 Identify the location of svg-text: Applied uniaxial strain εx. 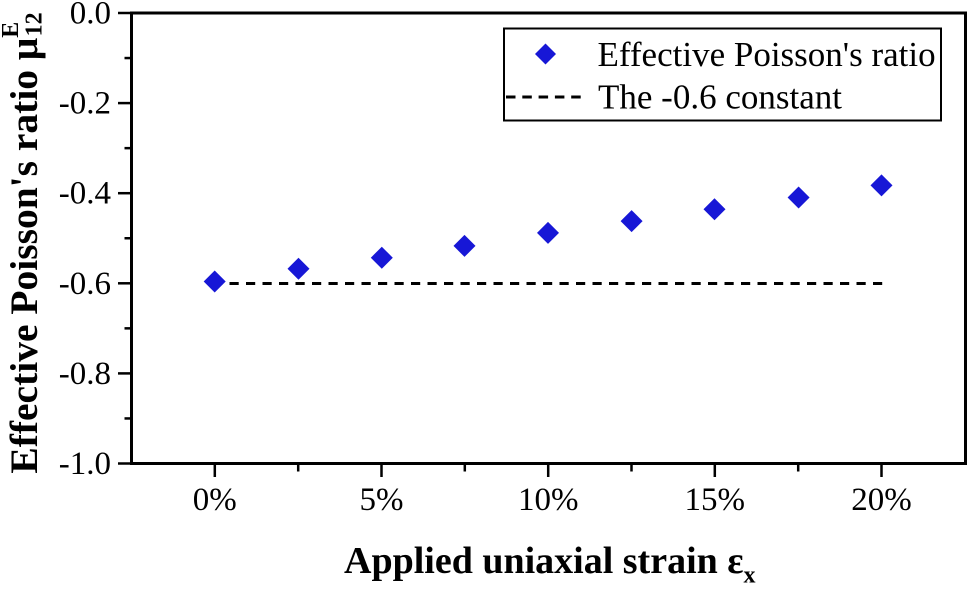
(550, 563).